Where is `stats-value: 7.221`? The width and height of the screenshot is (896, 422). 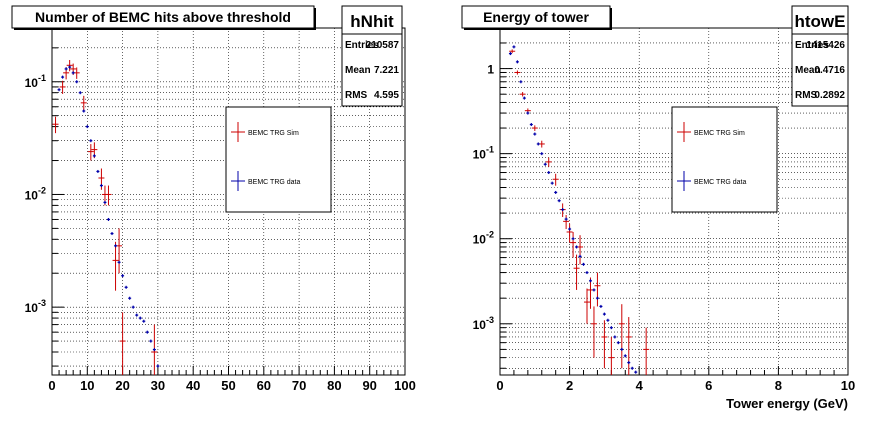 stats-value: 7.221 is located at coordinates (386, 70).